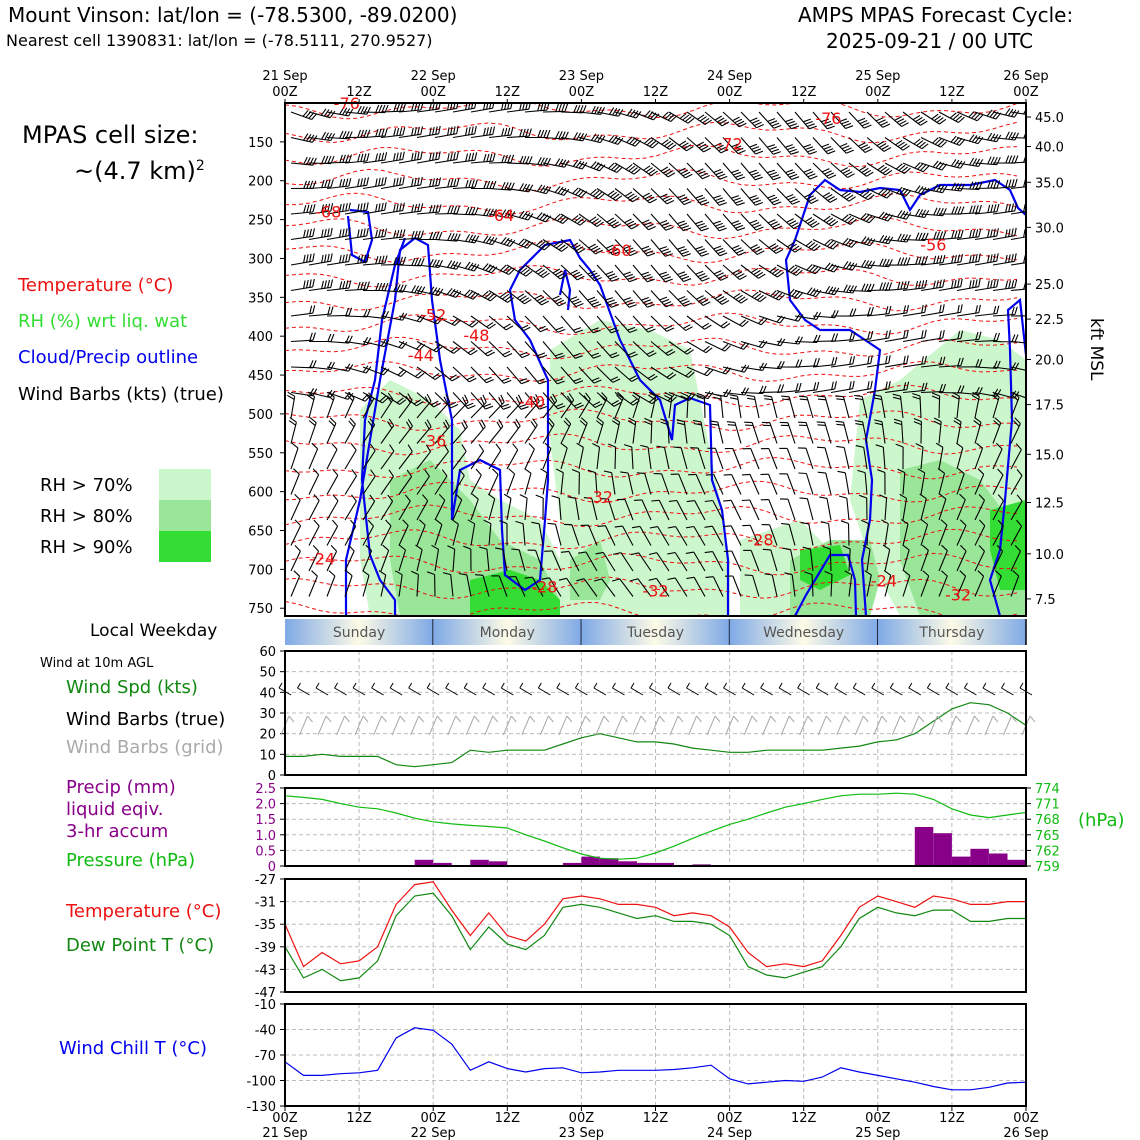 The width and height of the screenshot is (1140, 1140). What do you see at coordinates (884, 580) in the screenshot?
I see `temperature-label: -24` at bounding box center [884, 580].